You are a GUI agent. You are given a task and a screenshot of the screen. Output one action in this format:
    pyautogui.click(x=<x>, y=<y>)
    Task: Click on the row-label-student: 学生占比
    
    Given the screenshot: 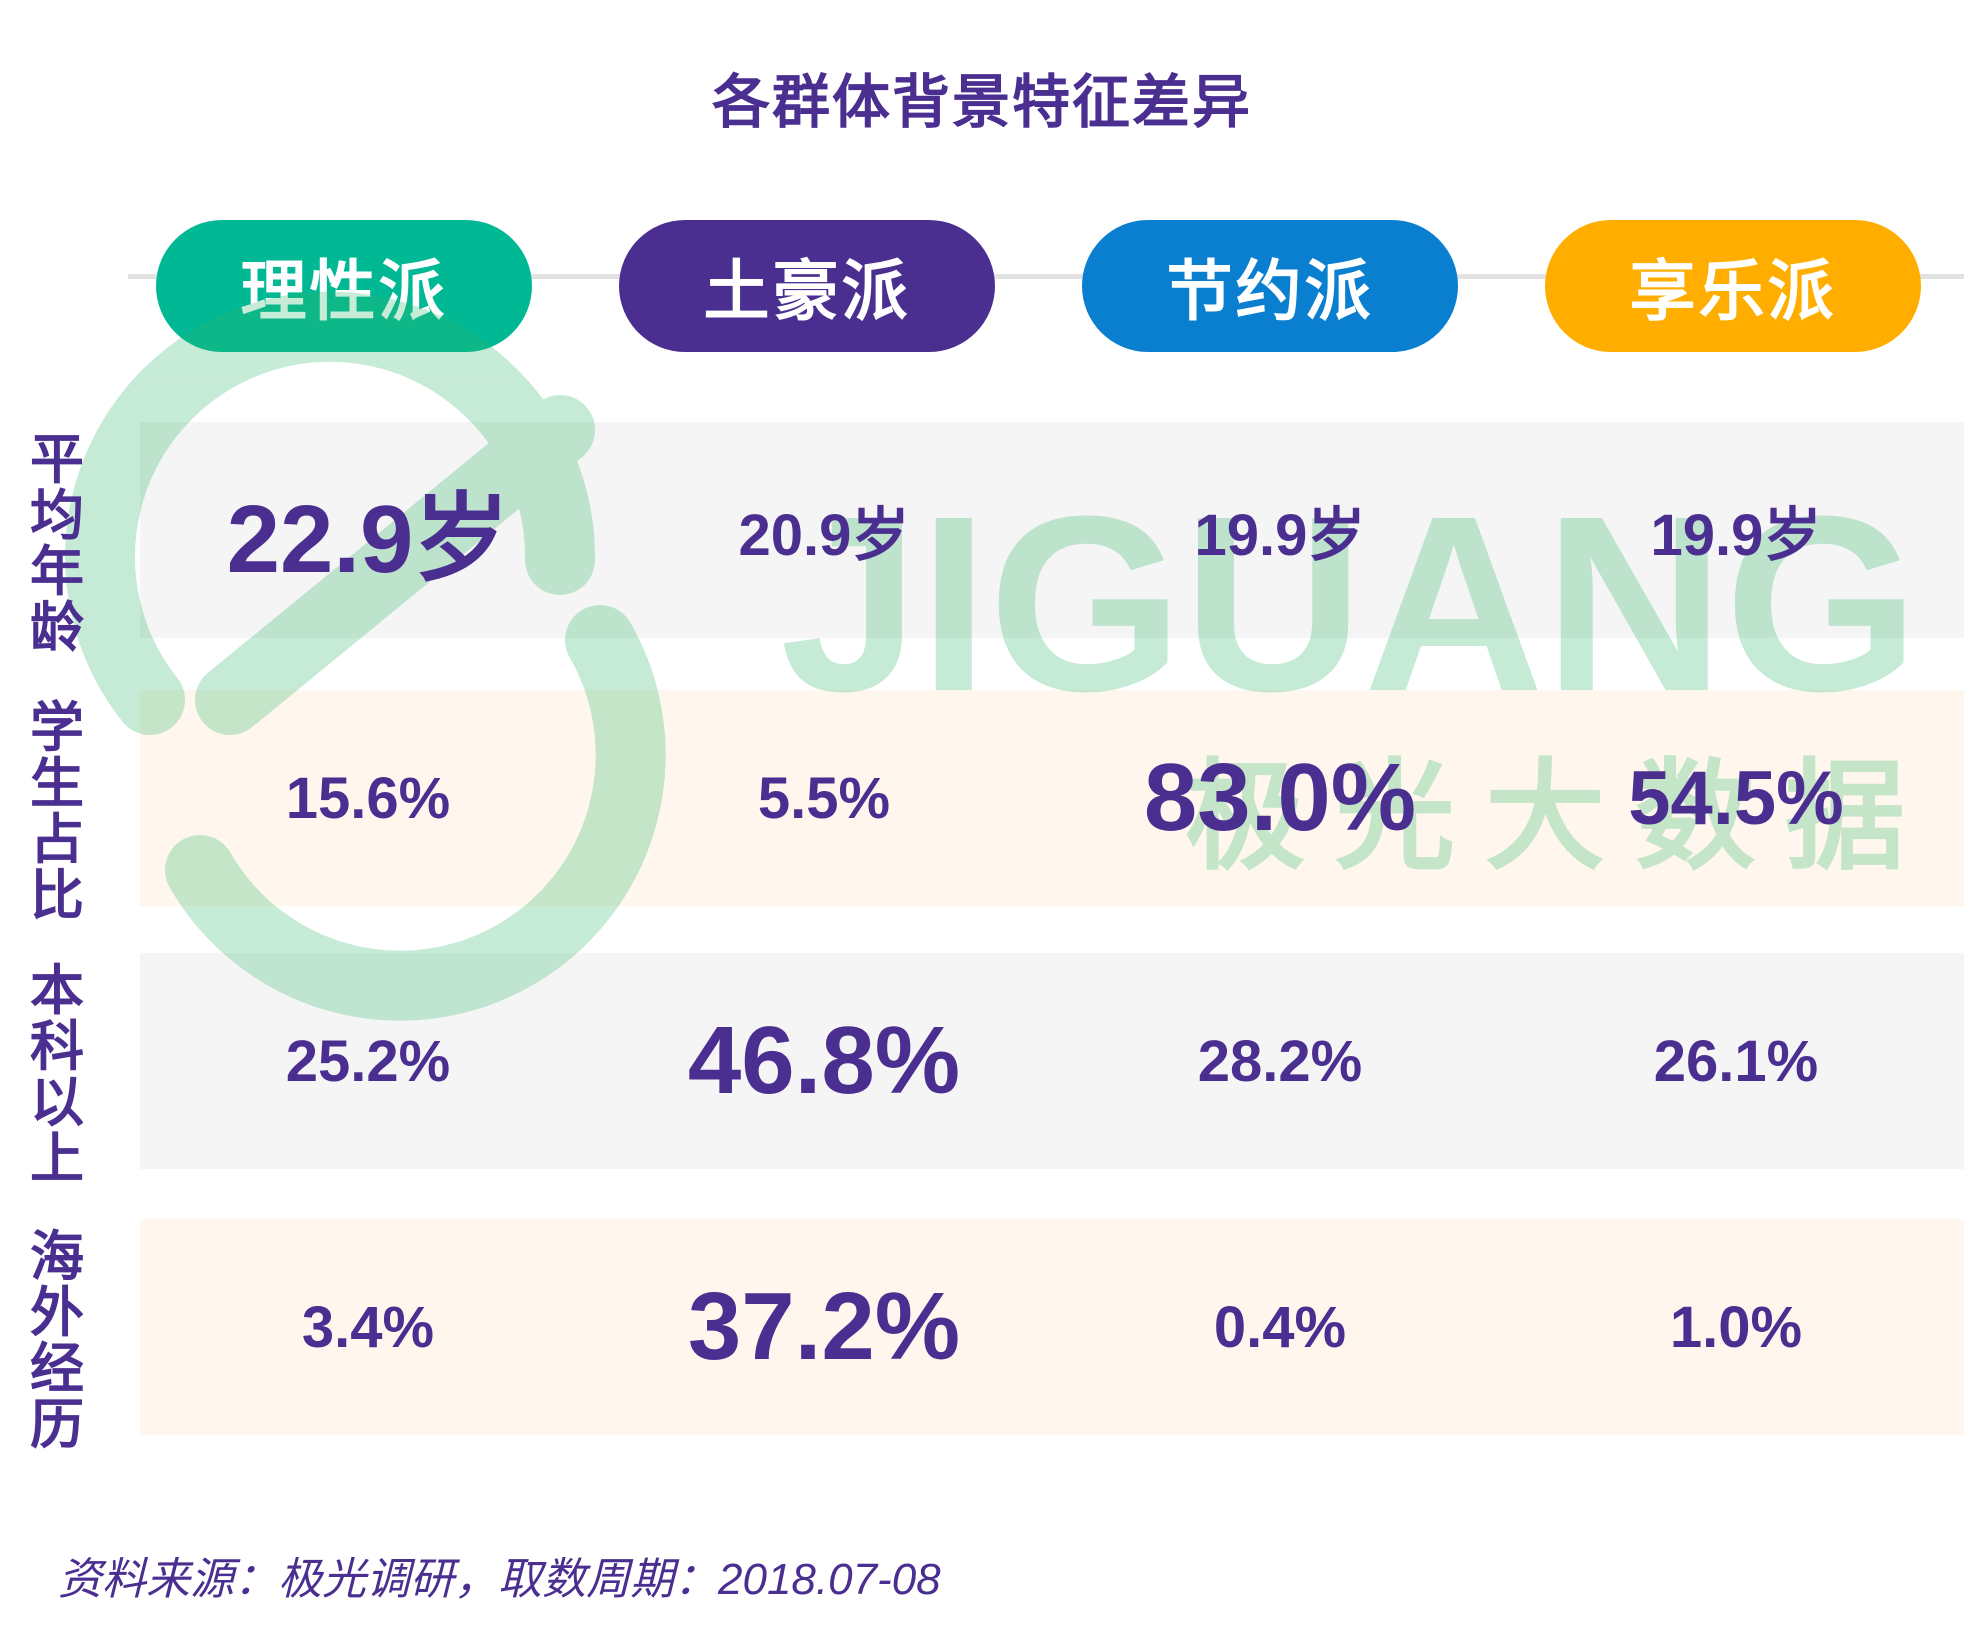 What is the action you would take?
    pyautogui.click(x=57, y=812)
    